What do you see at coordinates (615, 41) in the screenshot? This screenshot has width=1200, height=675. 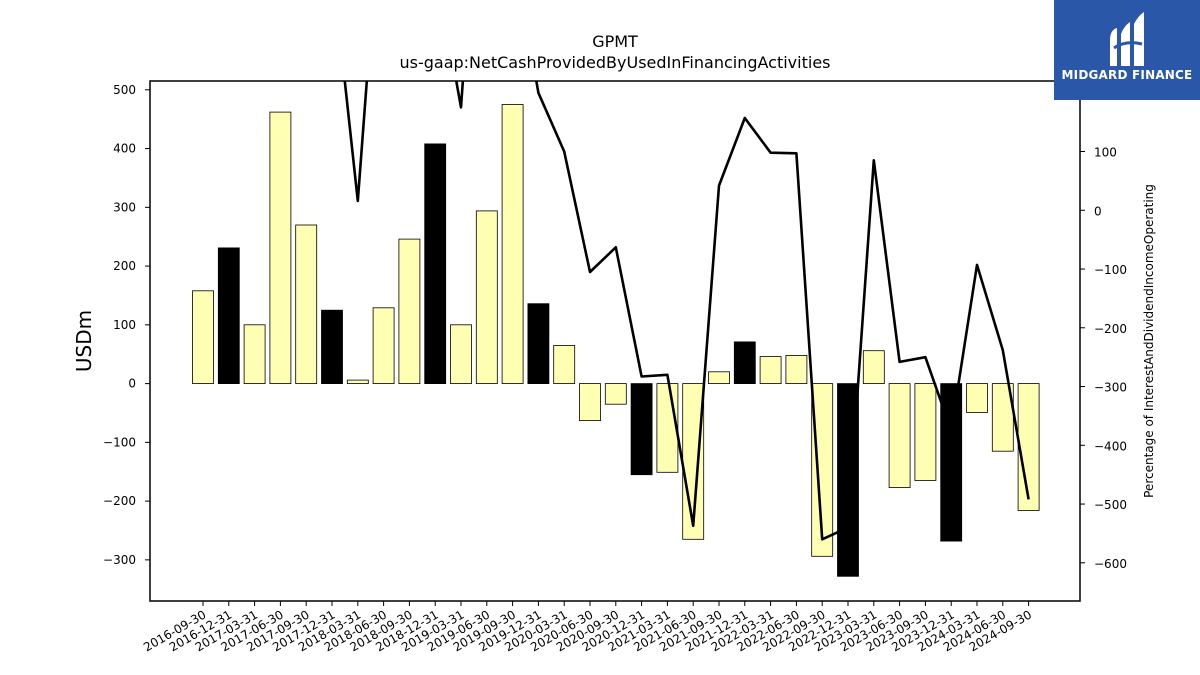 I see `chart-title: GPMT` at bounding box center [615, 41].